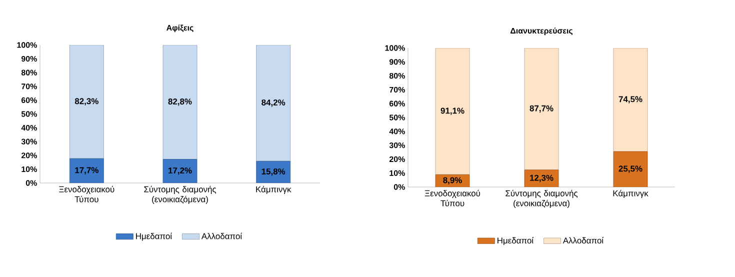 This screenshot has width=735, height=277. I want to click on data-label: 17,2%, so click(180, 171).